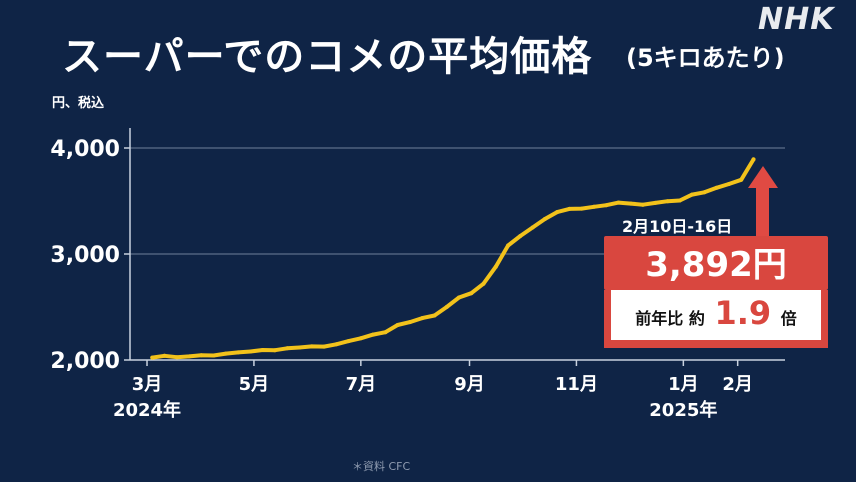  What do you see at coordinates (85, 361) in the screenshot?
I see `y-tick-label: 2,000` at bounding box center [85, 361].